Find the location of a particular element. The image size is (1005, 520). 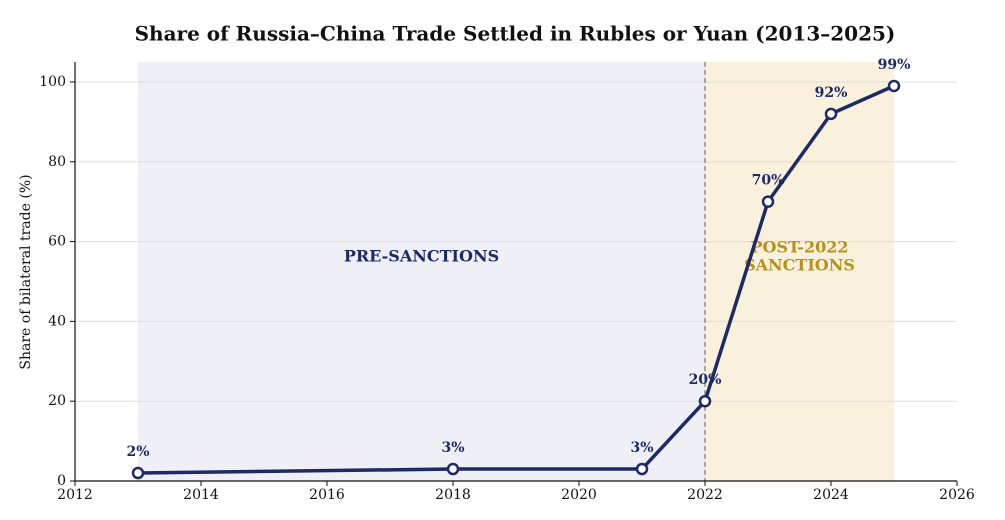

y-tick-label: 80 is located at coordinates (57, 162).